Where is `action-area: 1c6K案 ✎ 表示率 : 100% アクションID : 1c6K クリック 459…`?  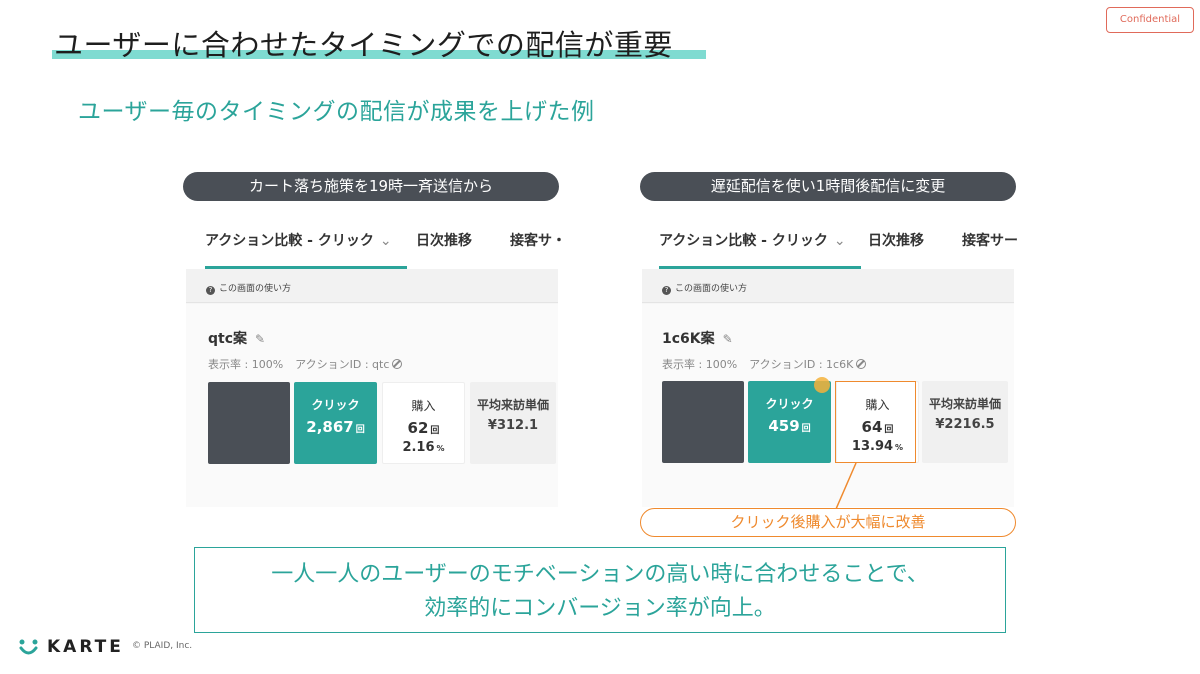 action-area: 1c6K案 ✎ 表示率 : 100% アクションID : 1c6K クリック 459… is located at coordinates (828, 405).